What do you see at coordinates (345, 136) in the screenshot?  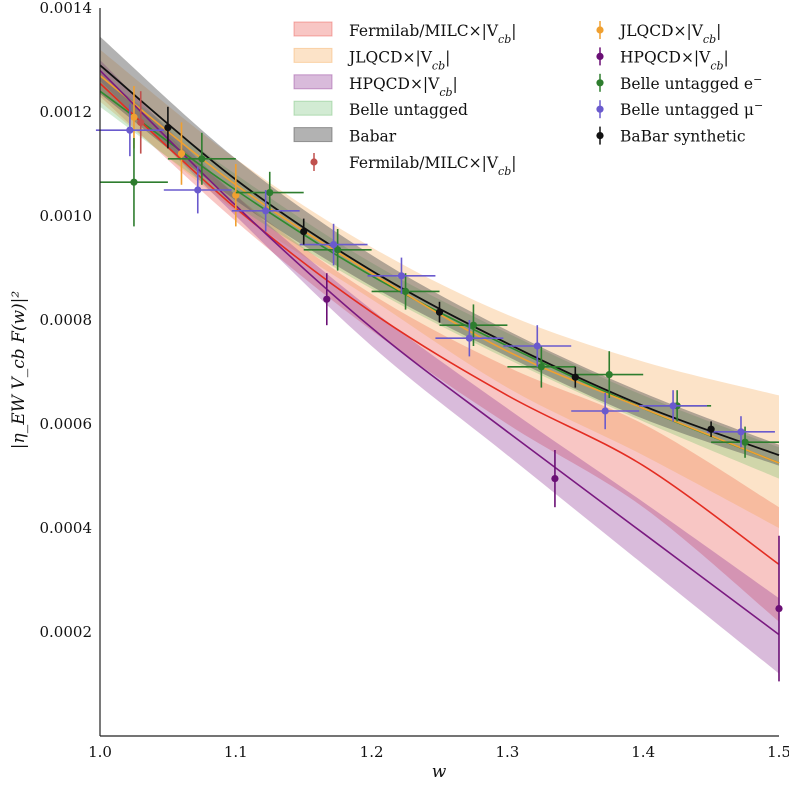 I see `legend-entry: Babar` at bounding box center [345, 136].